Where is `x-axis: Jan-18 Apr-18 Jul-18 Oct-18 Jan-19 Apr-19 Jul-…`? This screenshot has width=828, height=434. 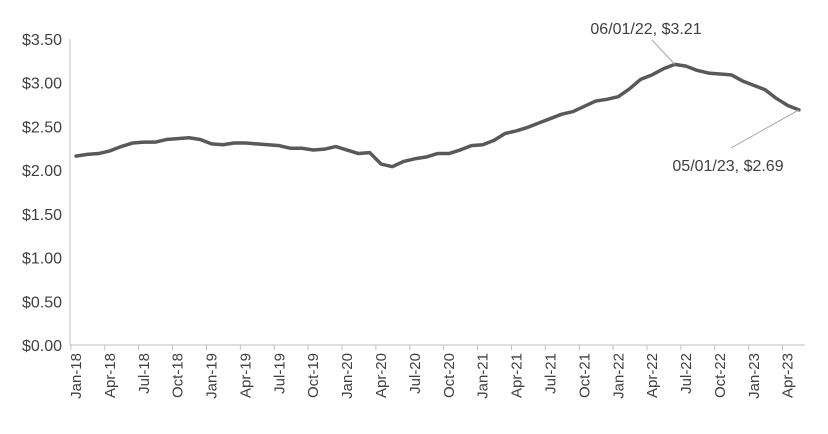
x-axis: Jan-18 Apr-18 Jul-18 Oct-18 Jan-19 Apr-19 Jul-… is located at coordinates (436, 371).